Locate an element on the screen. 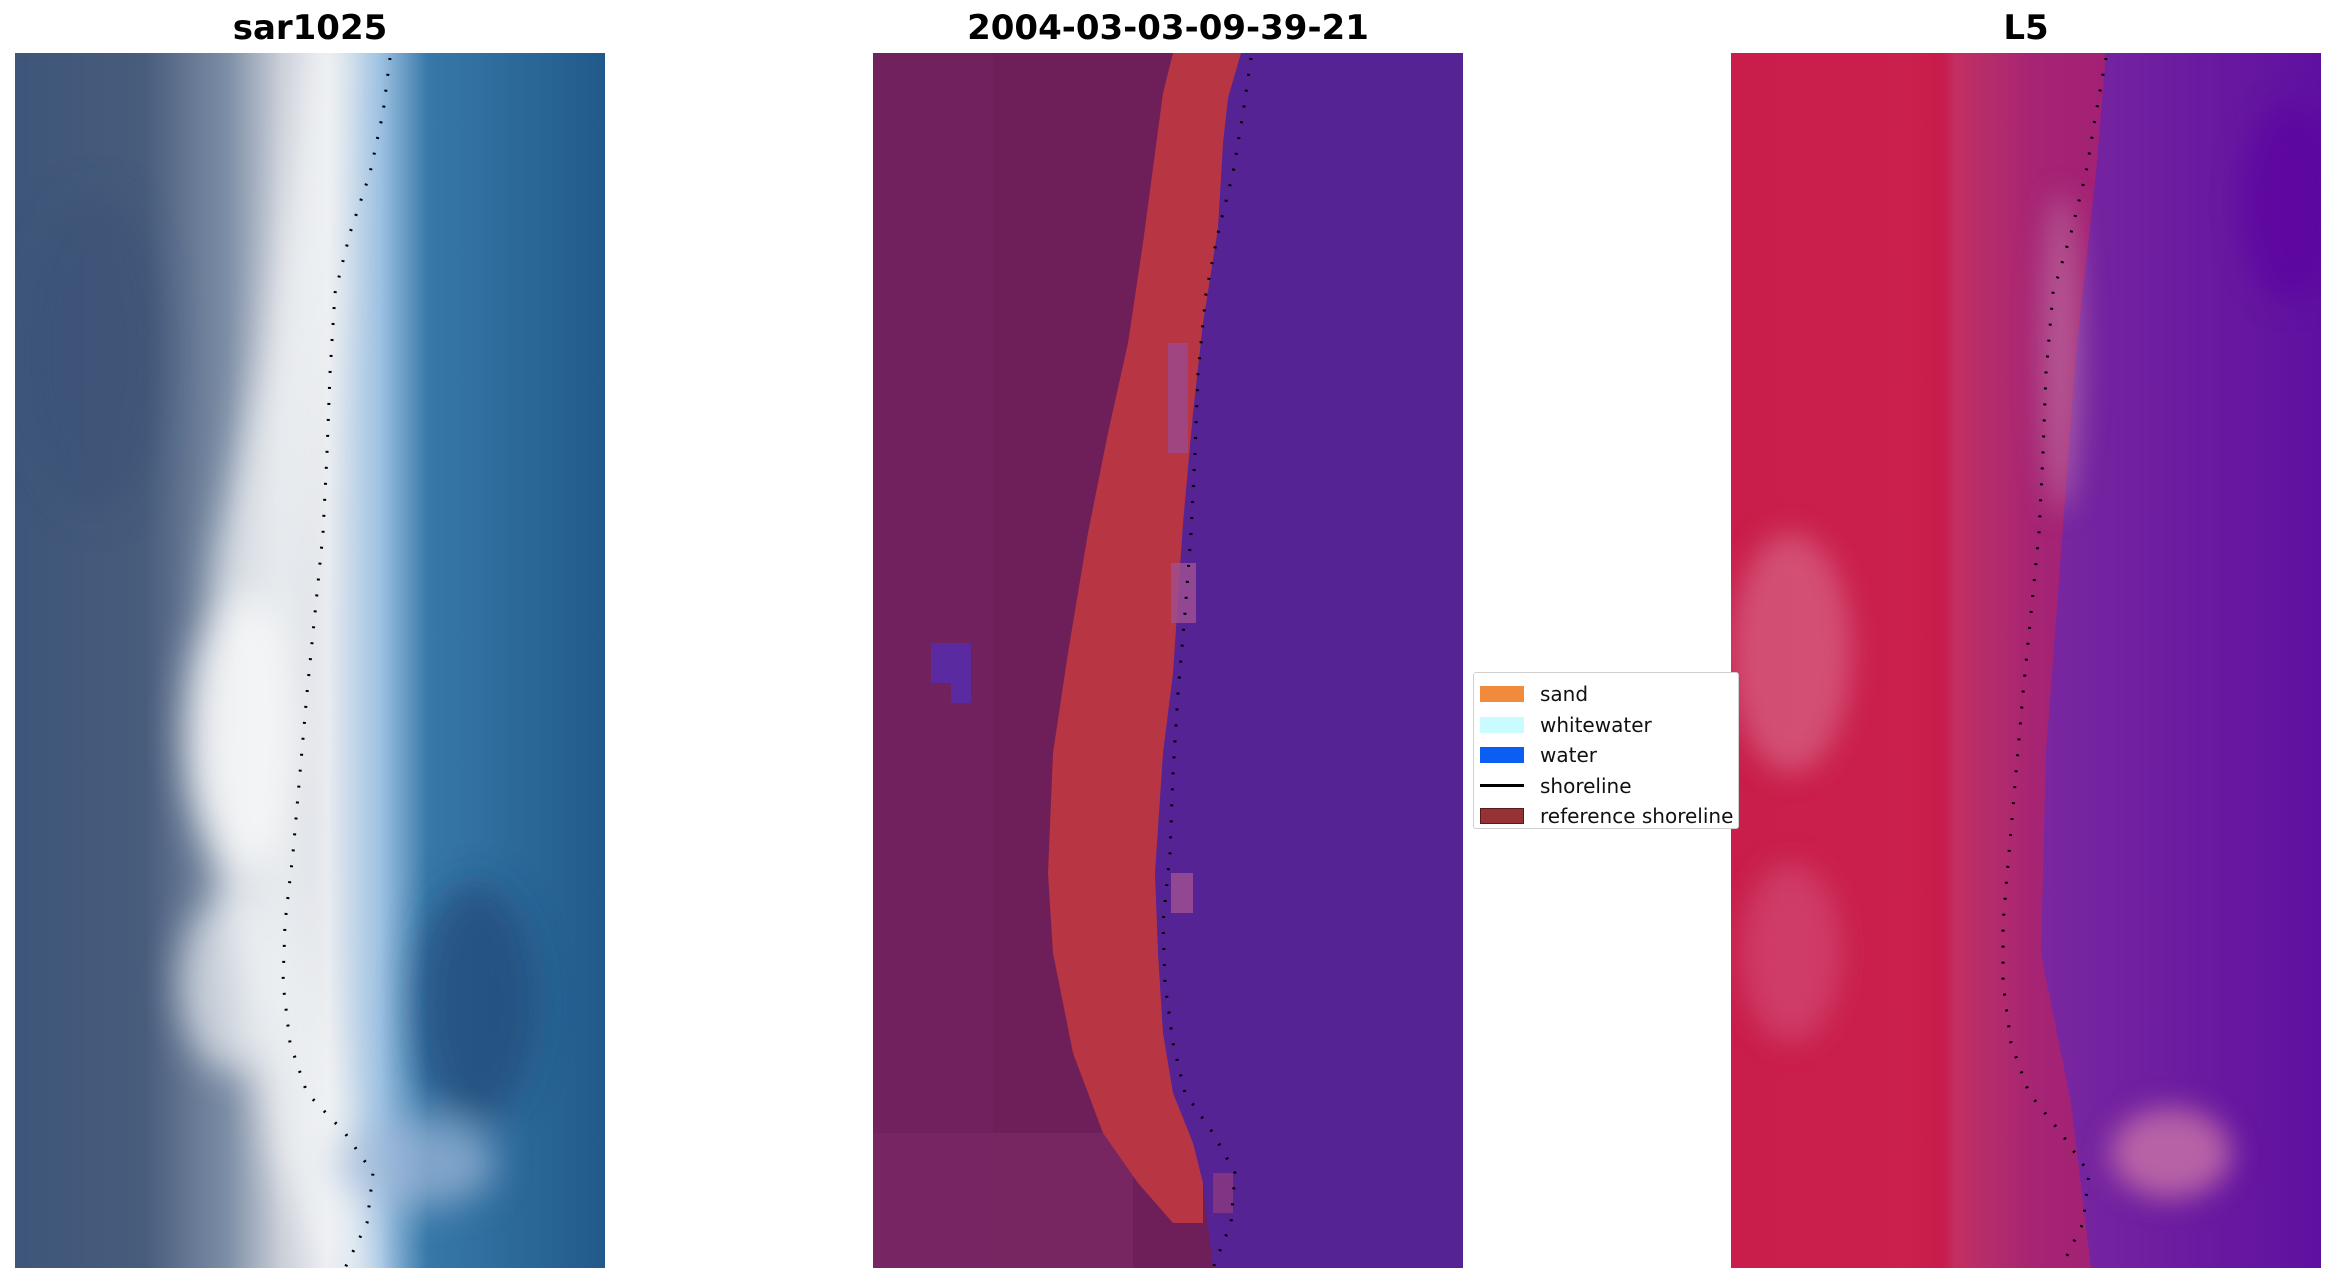  legend-item-water: water is located at coordinates (1606, 755).